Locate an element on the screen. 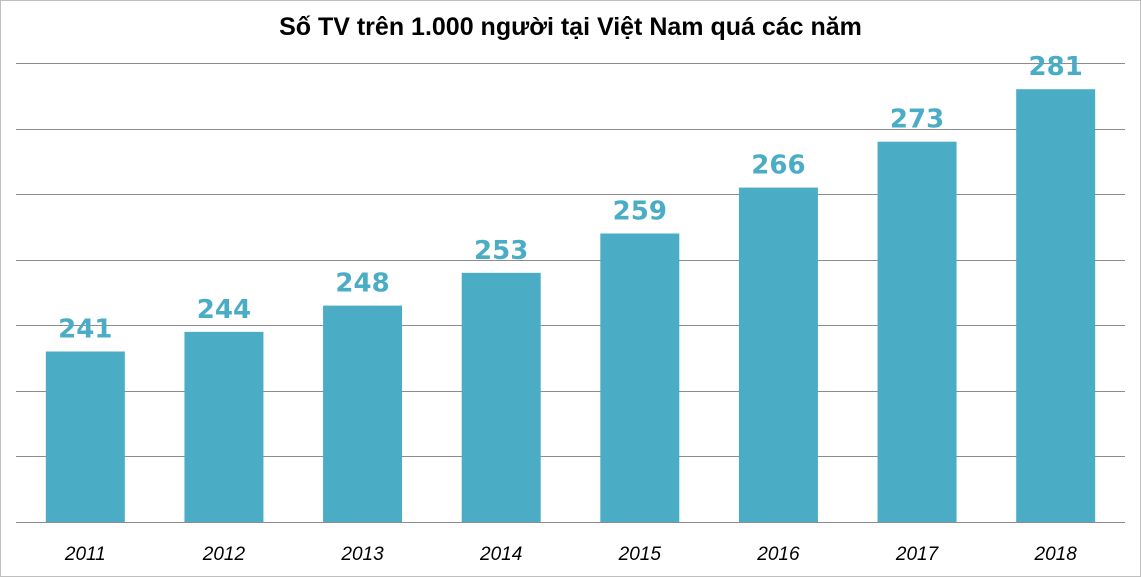 The width and height of the screenshot is (1141, 577). x-tick-label-2017: 2017 is located at coordinates (917, 554).